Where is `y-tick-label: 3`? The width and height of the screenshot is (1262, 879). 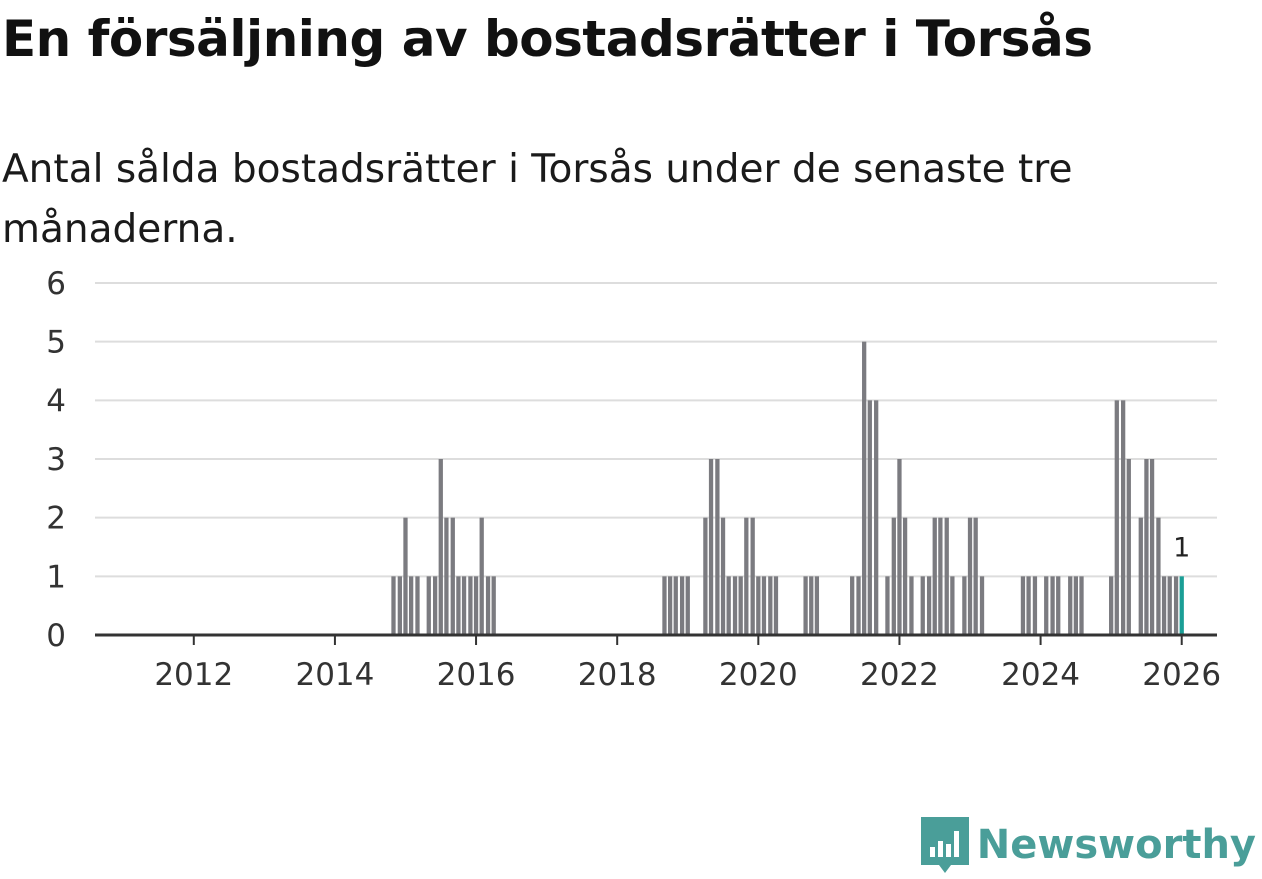 y-tick-label: 3 is located at coordinates (56, 460).